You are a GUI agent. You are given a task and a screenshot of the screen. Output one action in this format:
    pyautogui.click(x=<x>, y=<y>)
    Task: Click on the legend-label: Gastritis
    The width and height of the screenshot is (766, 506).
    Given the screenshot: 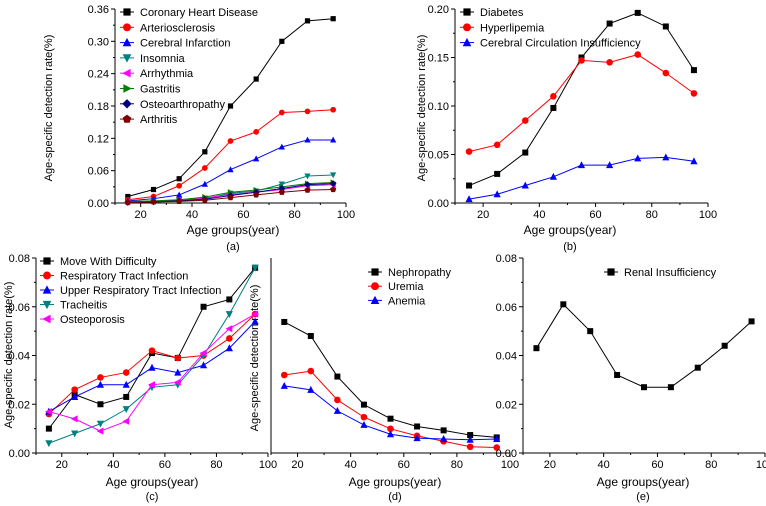 What is the action you would take?
    pyautogui.click(x=160, y=90)
    